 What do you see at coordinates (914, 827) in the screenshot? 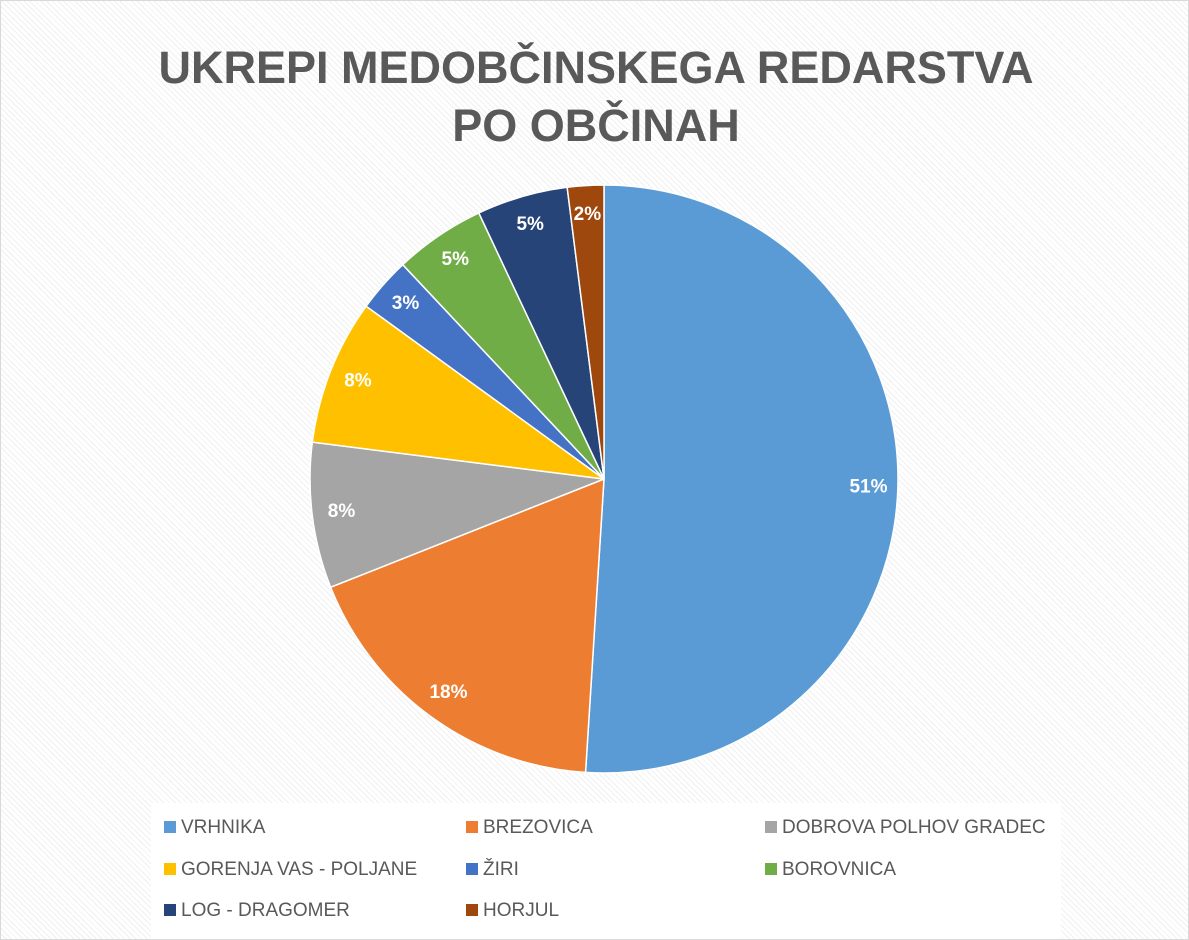
I see `legend-label: DOBROVA POLHOV GRADEC` at bounding box center [914, 827].